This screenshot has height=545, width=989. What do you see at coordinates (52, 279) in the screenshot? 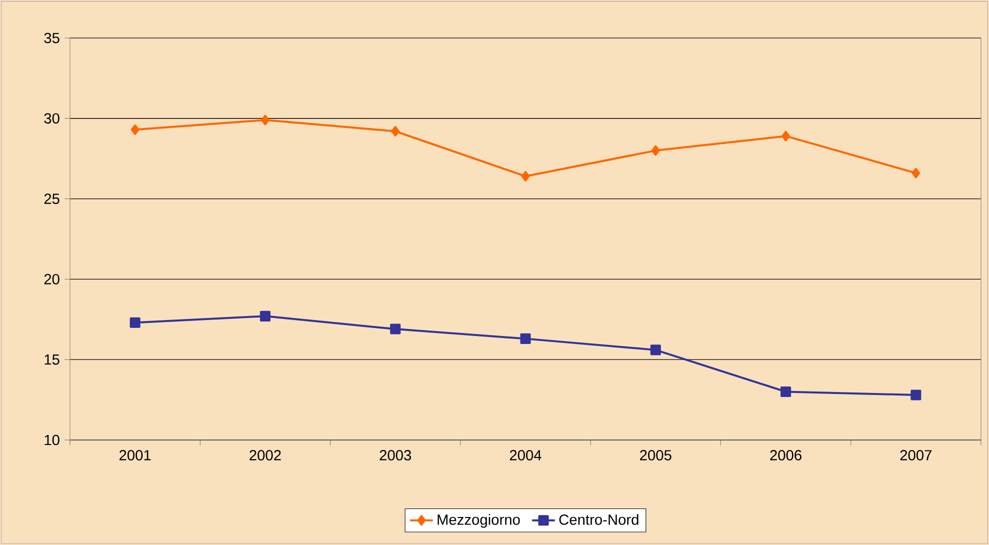
I see `y-tick-label: 20` at bounding box center [52, 279].